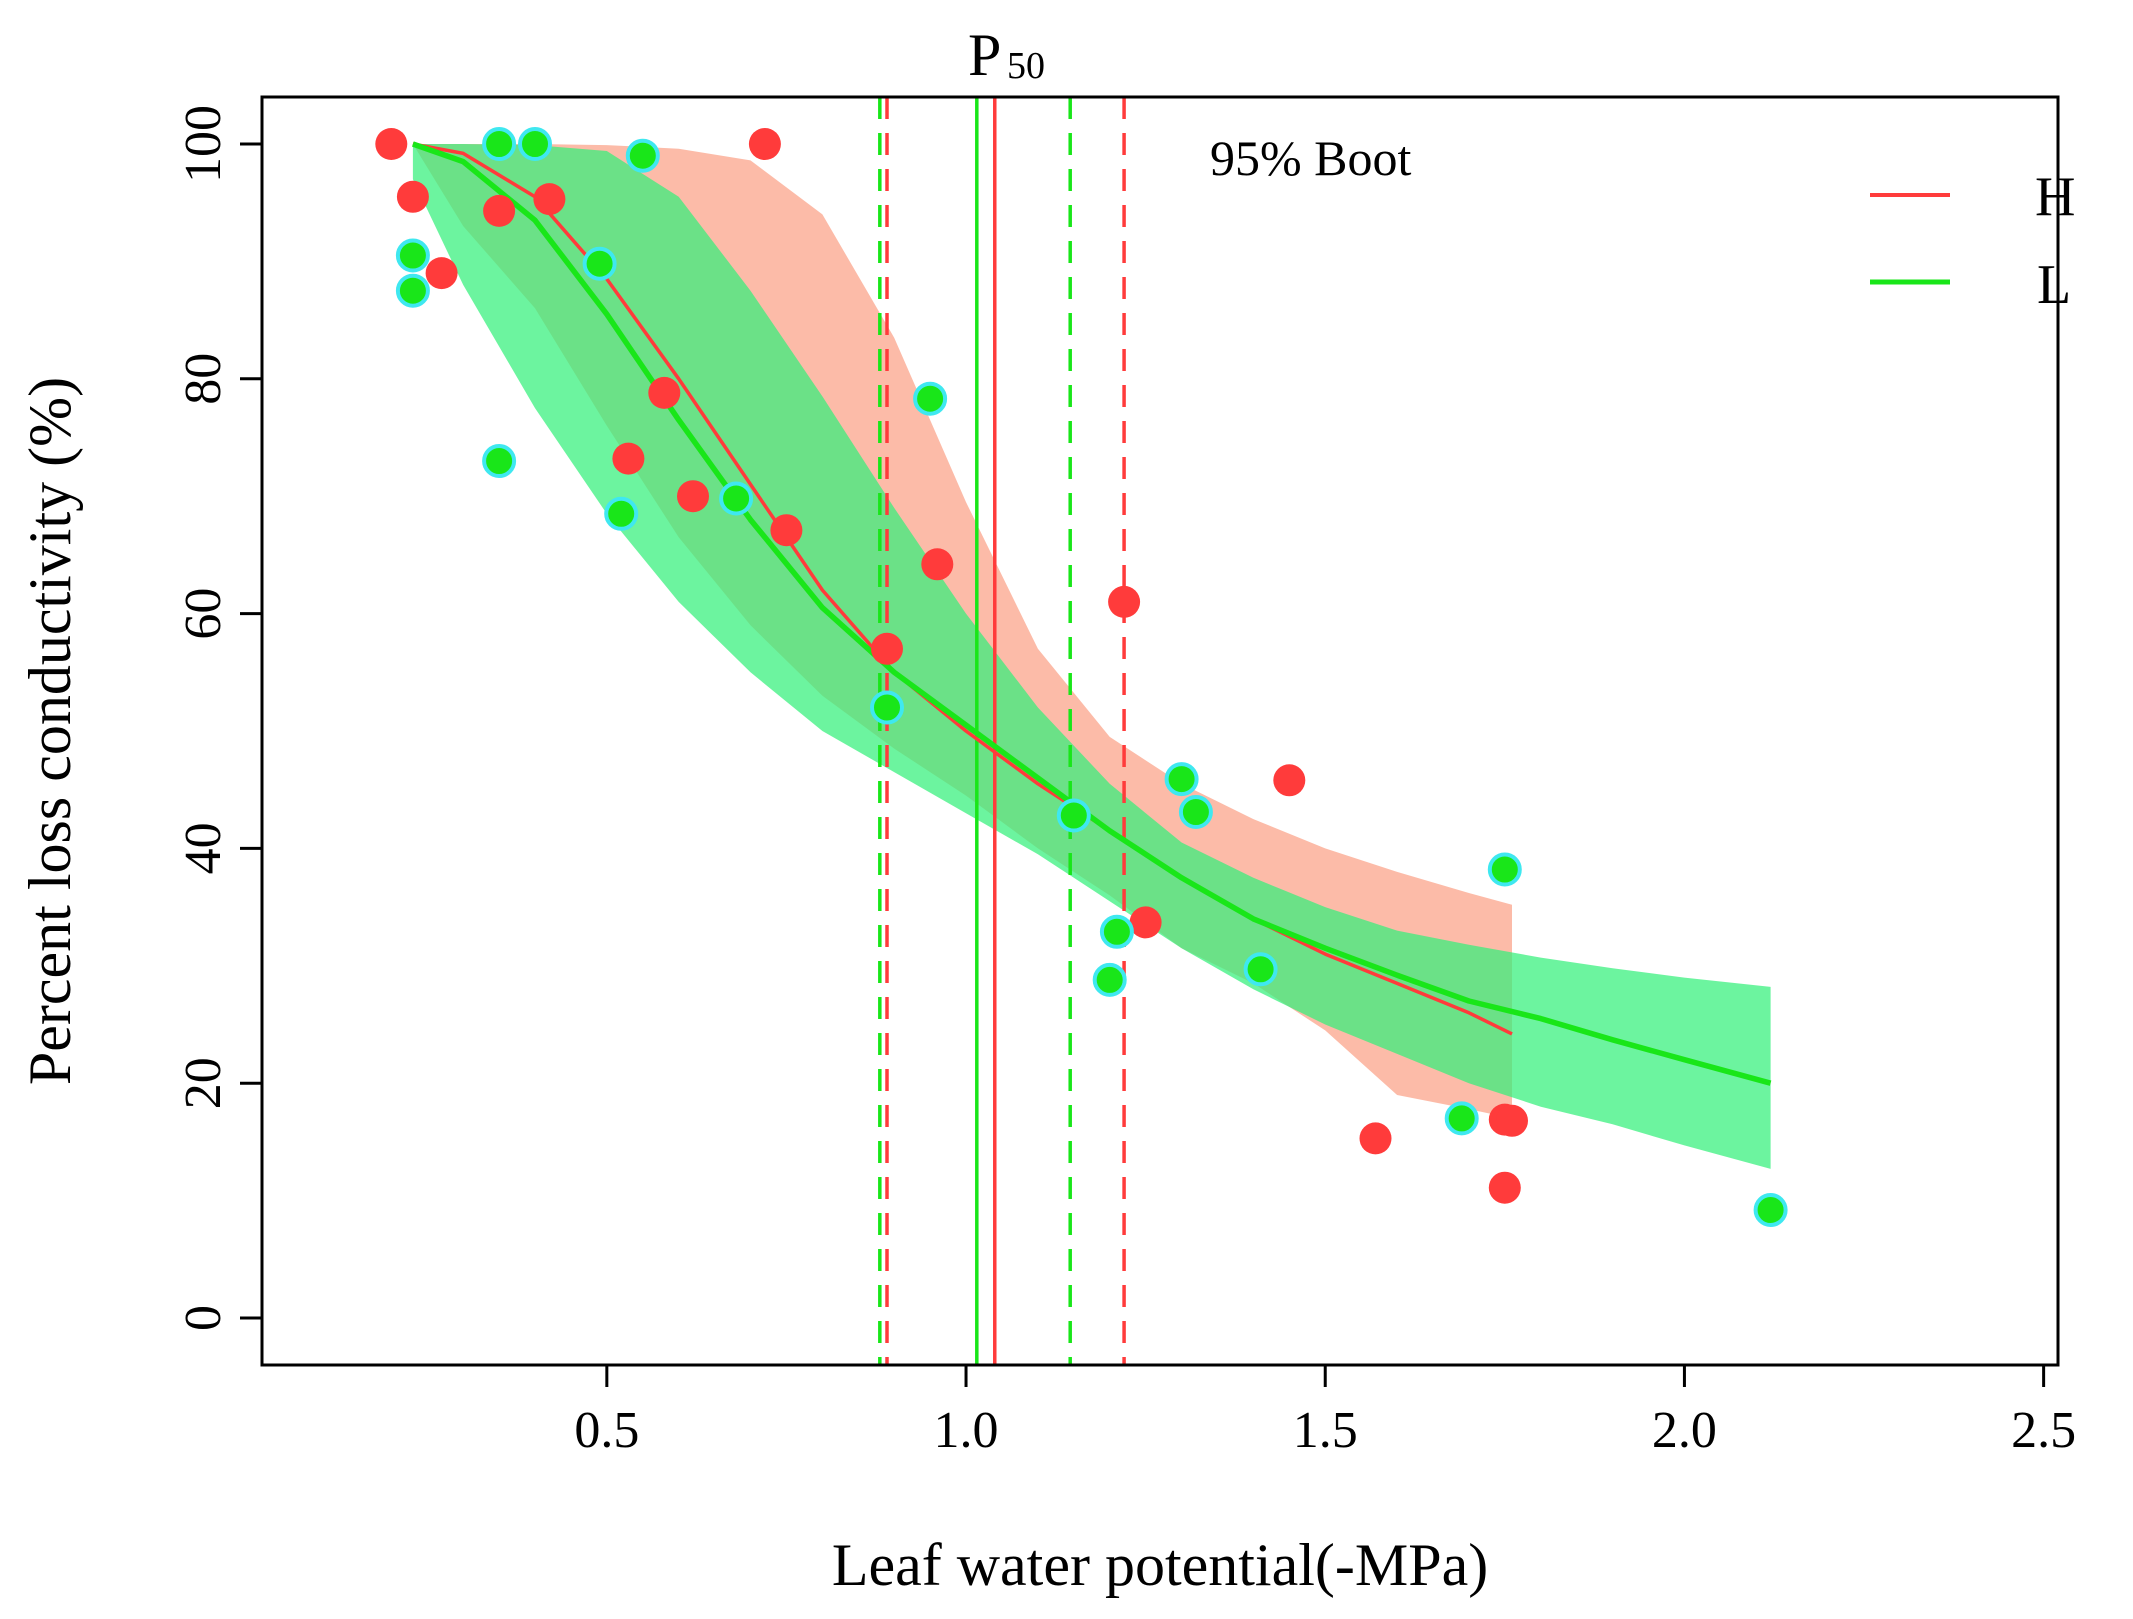 The image size is (2133, 1619). I want to click on x-tick-label-1.5: 1.5, so click(1325, 1430).